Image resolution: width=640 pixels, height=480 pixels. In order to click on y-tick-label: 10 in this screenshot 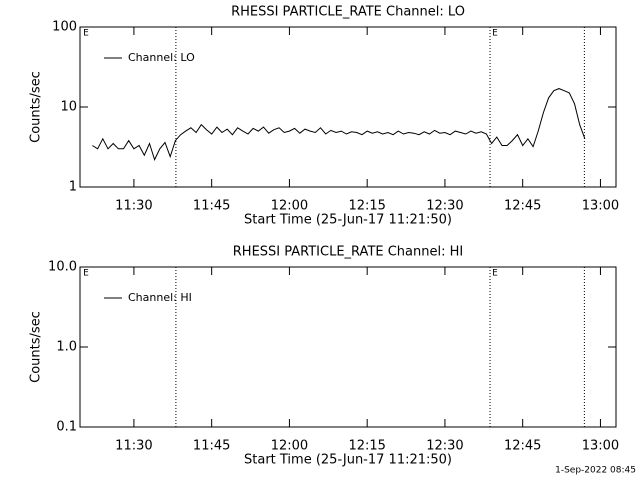, I will do `click(68, 107)`.